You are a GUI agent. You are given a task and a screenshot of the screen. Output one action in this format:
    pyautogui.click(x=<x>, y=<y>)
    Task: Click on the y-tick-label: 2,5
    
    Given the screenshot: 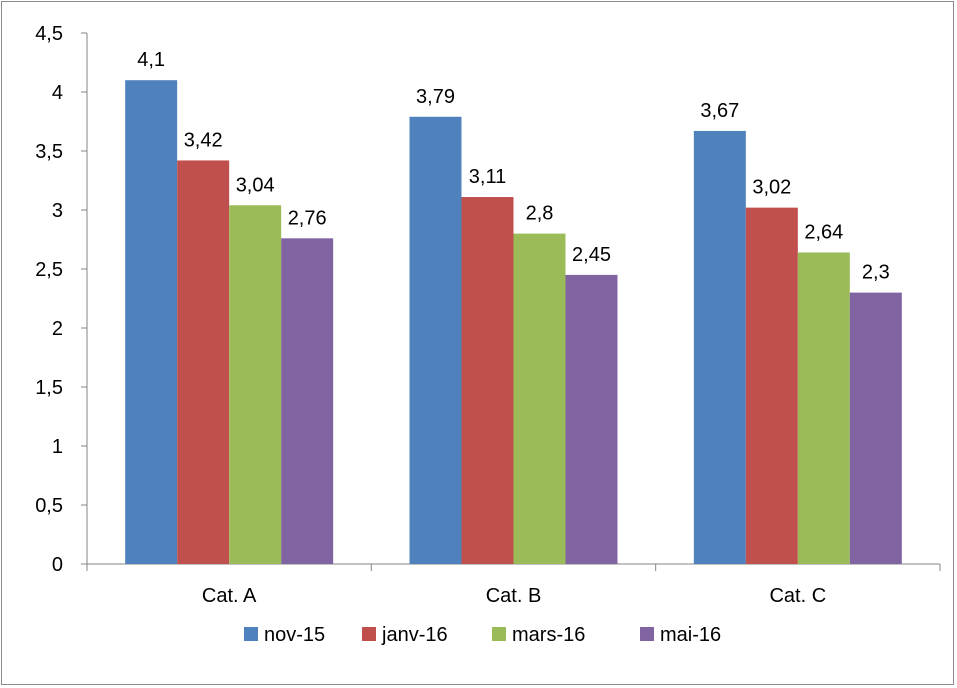 What is the action you would take?
    pyautogui.click(x=49, y=270)
    